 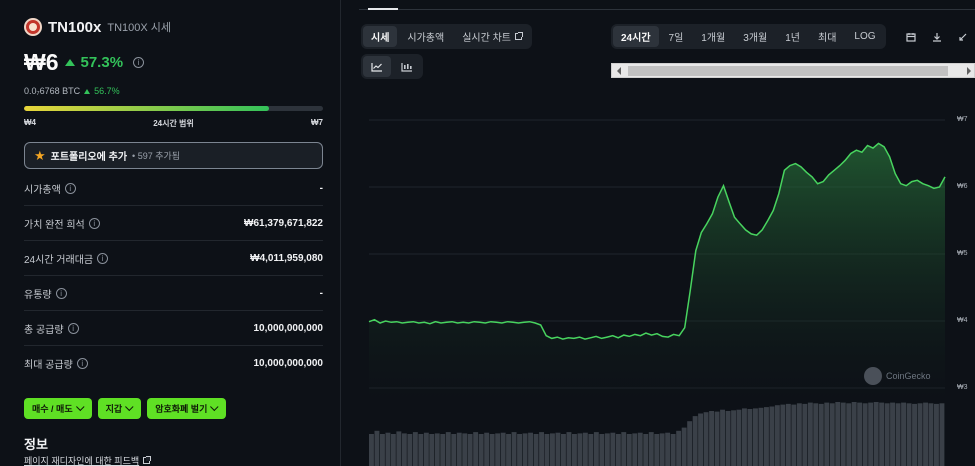 I want to click on action-button: 암호화폐 벌기, so click(x=187, y=408).